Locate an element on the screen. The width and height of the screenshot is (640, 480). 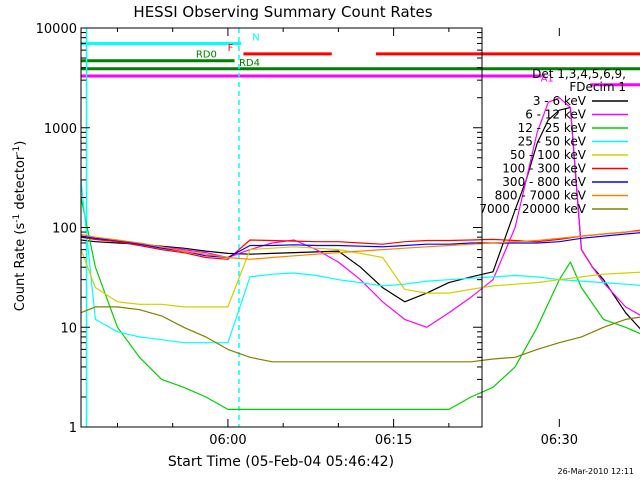
y-axis-label: Count Rate (s-1 detector-1) is located at coordinates (20, 226).